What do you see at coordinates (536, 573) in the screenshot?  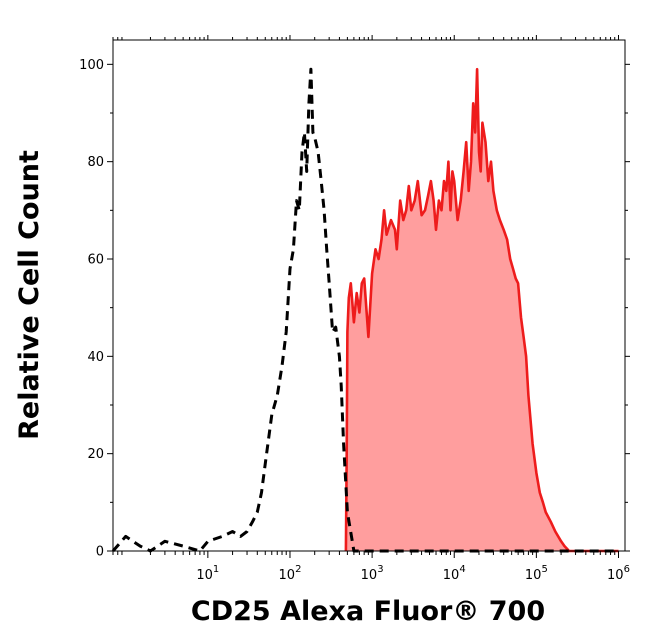 I see `x-tick-label: 10⁵` at bounding box center [536, 573].